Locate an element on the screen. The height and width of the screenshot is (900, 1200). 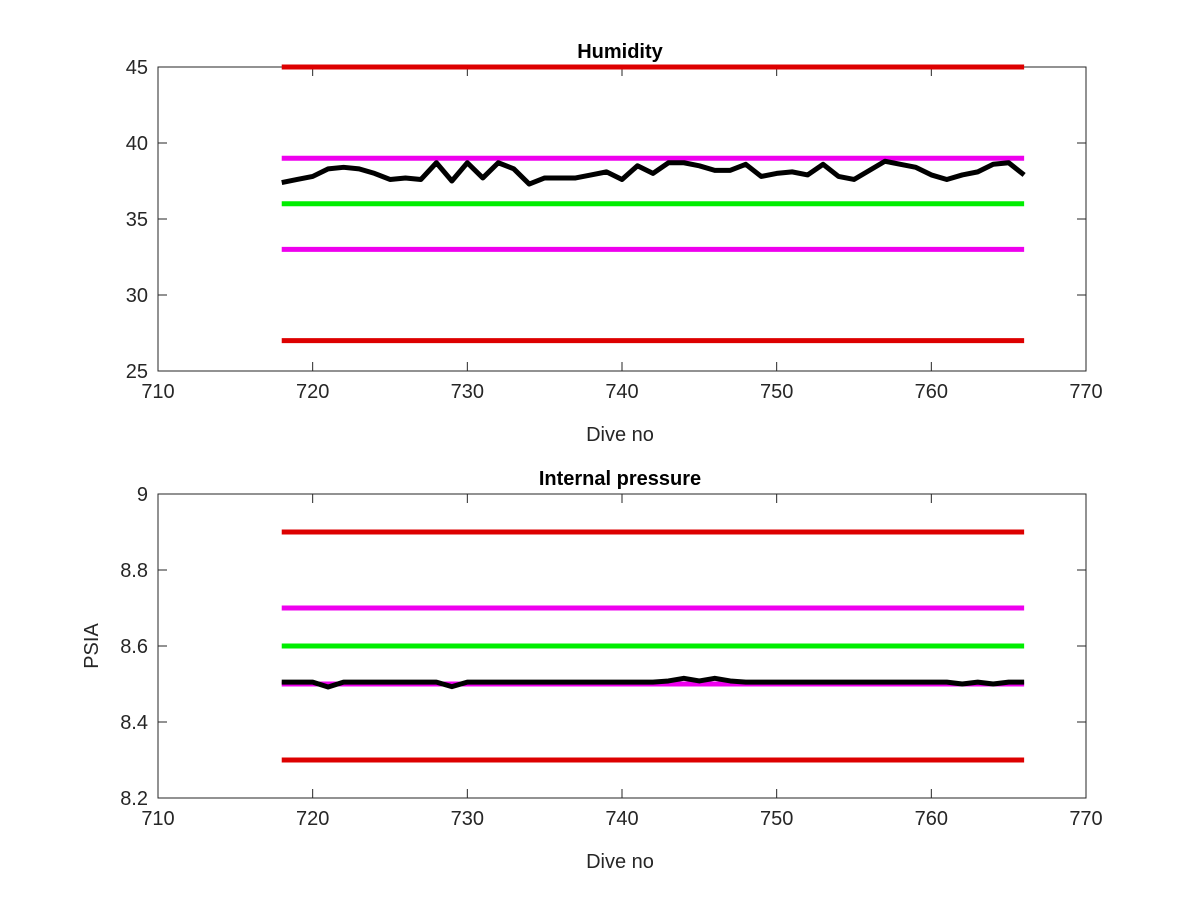
humidity-x-tick-label: 720 is located at coordinates (312, 392).